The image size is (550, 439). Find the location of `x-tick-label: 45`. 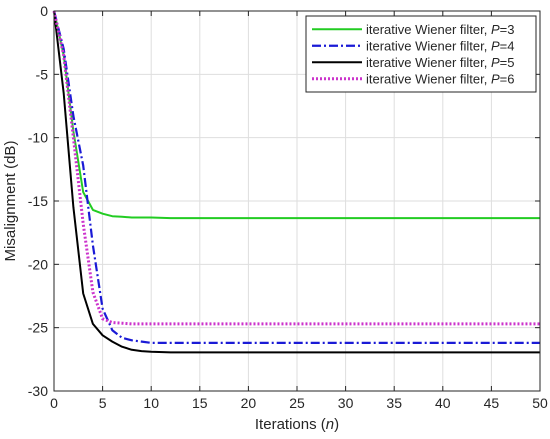

x-tick-label: 45 is located at coordinates (492, 403).